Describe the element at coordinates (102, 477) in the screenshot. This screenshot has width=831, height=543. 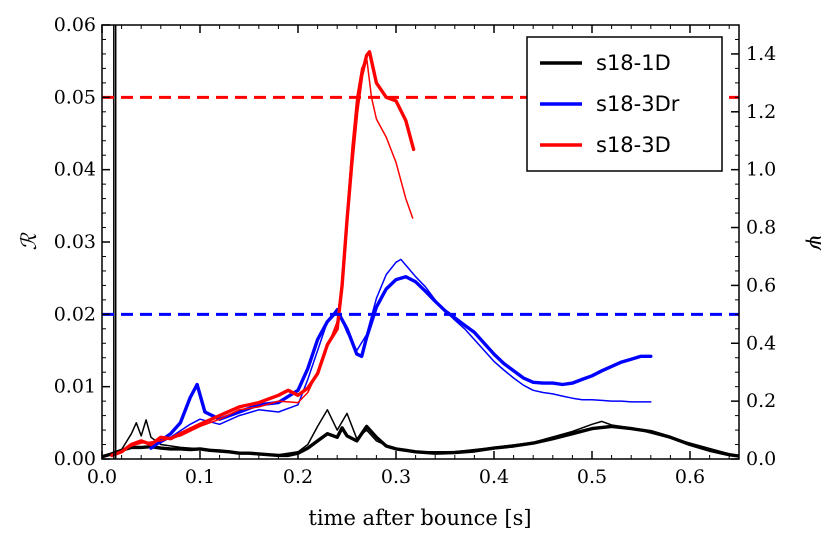
I see `x-tick-label: 0.0` at that location.